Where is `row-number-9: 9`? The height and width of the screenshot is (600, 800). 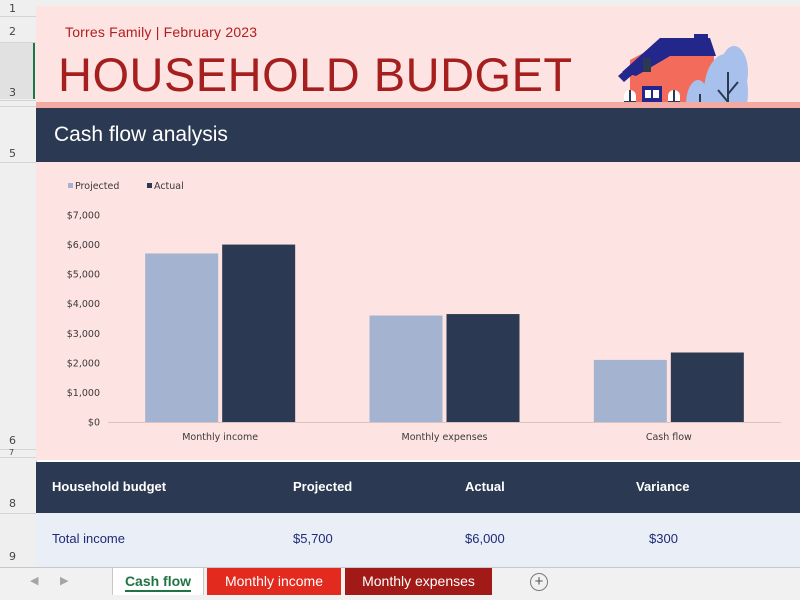 row-number-9: 9 is located at coordinates (12, 556).